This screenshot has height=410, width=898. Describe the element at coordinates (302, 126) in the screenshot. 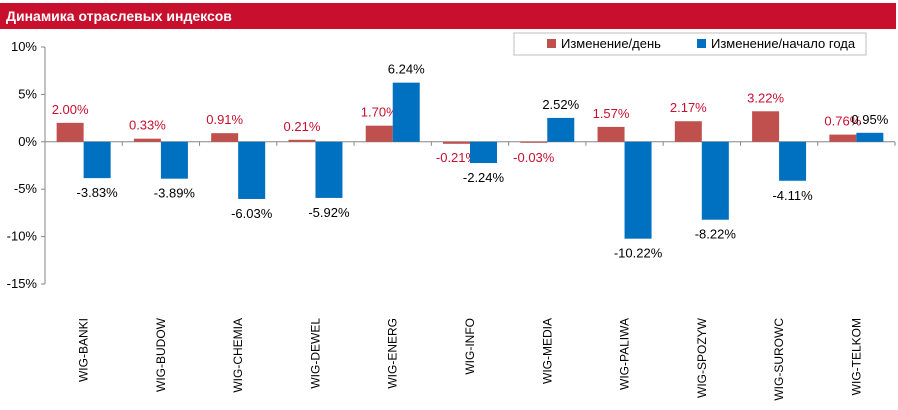

I see `data-label-day: 0.21%` at that location.